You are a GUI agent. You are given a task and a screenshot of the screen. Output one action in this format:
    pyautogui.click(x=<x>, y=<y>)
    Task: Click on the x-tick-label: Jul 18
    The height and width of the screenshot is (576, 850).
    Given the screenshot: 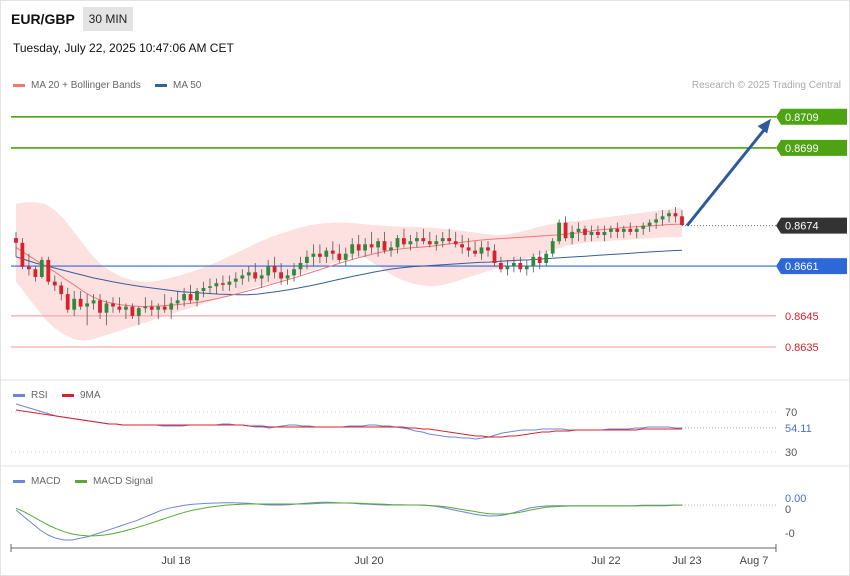 What is the action you would take?
    pyautogui.click(x=175, y=561)
    